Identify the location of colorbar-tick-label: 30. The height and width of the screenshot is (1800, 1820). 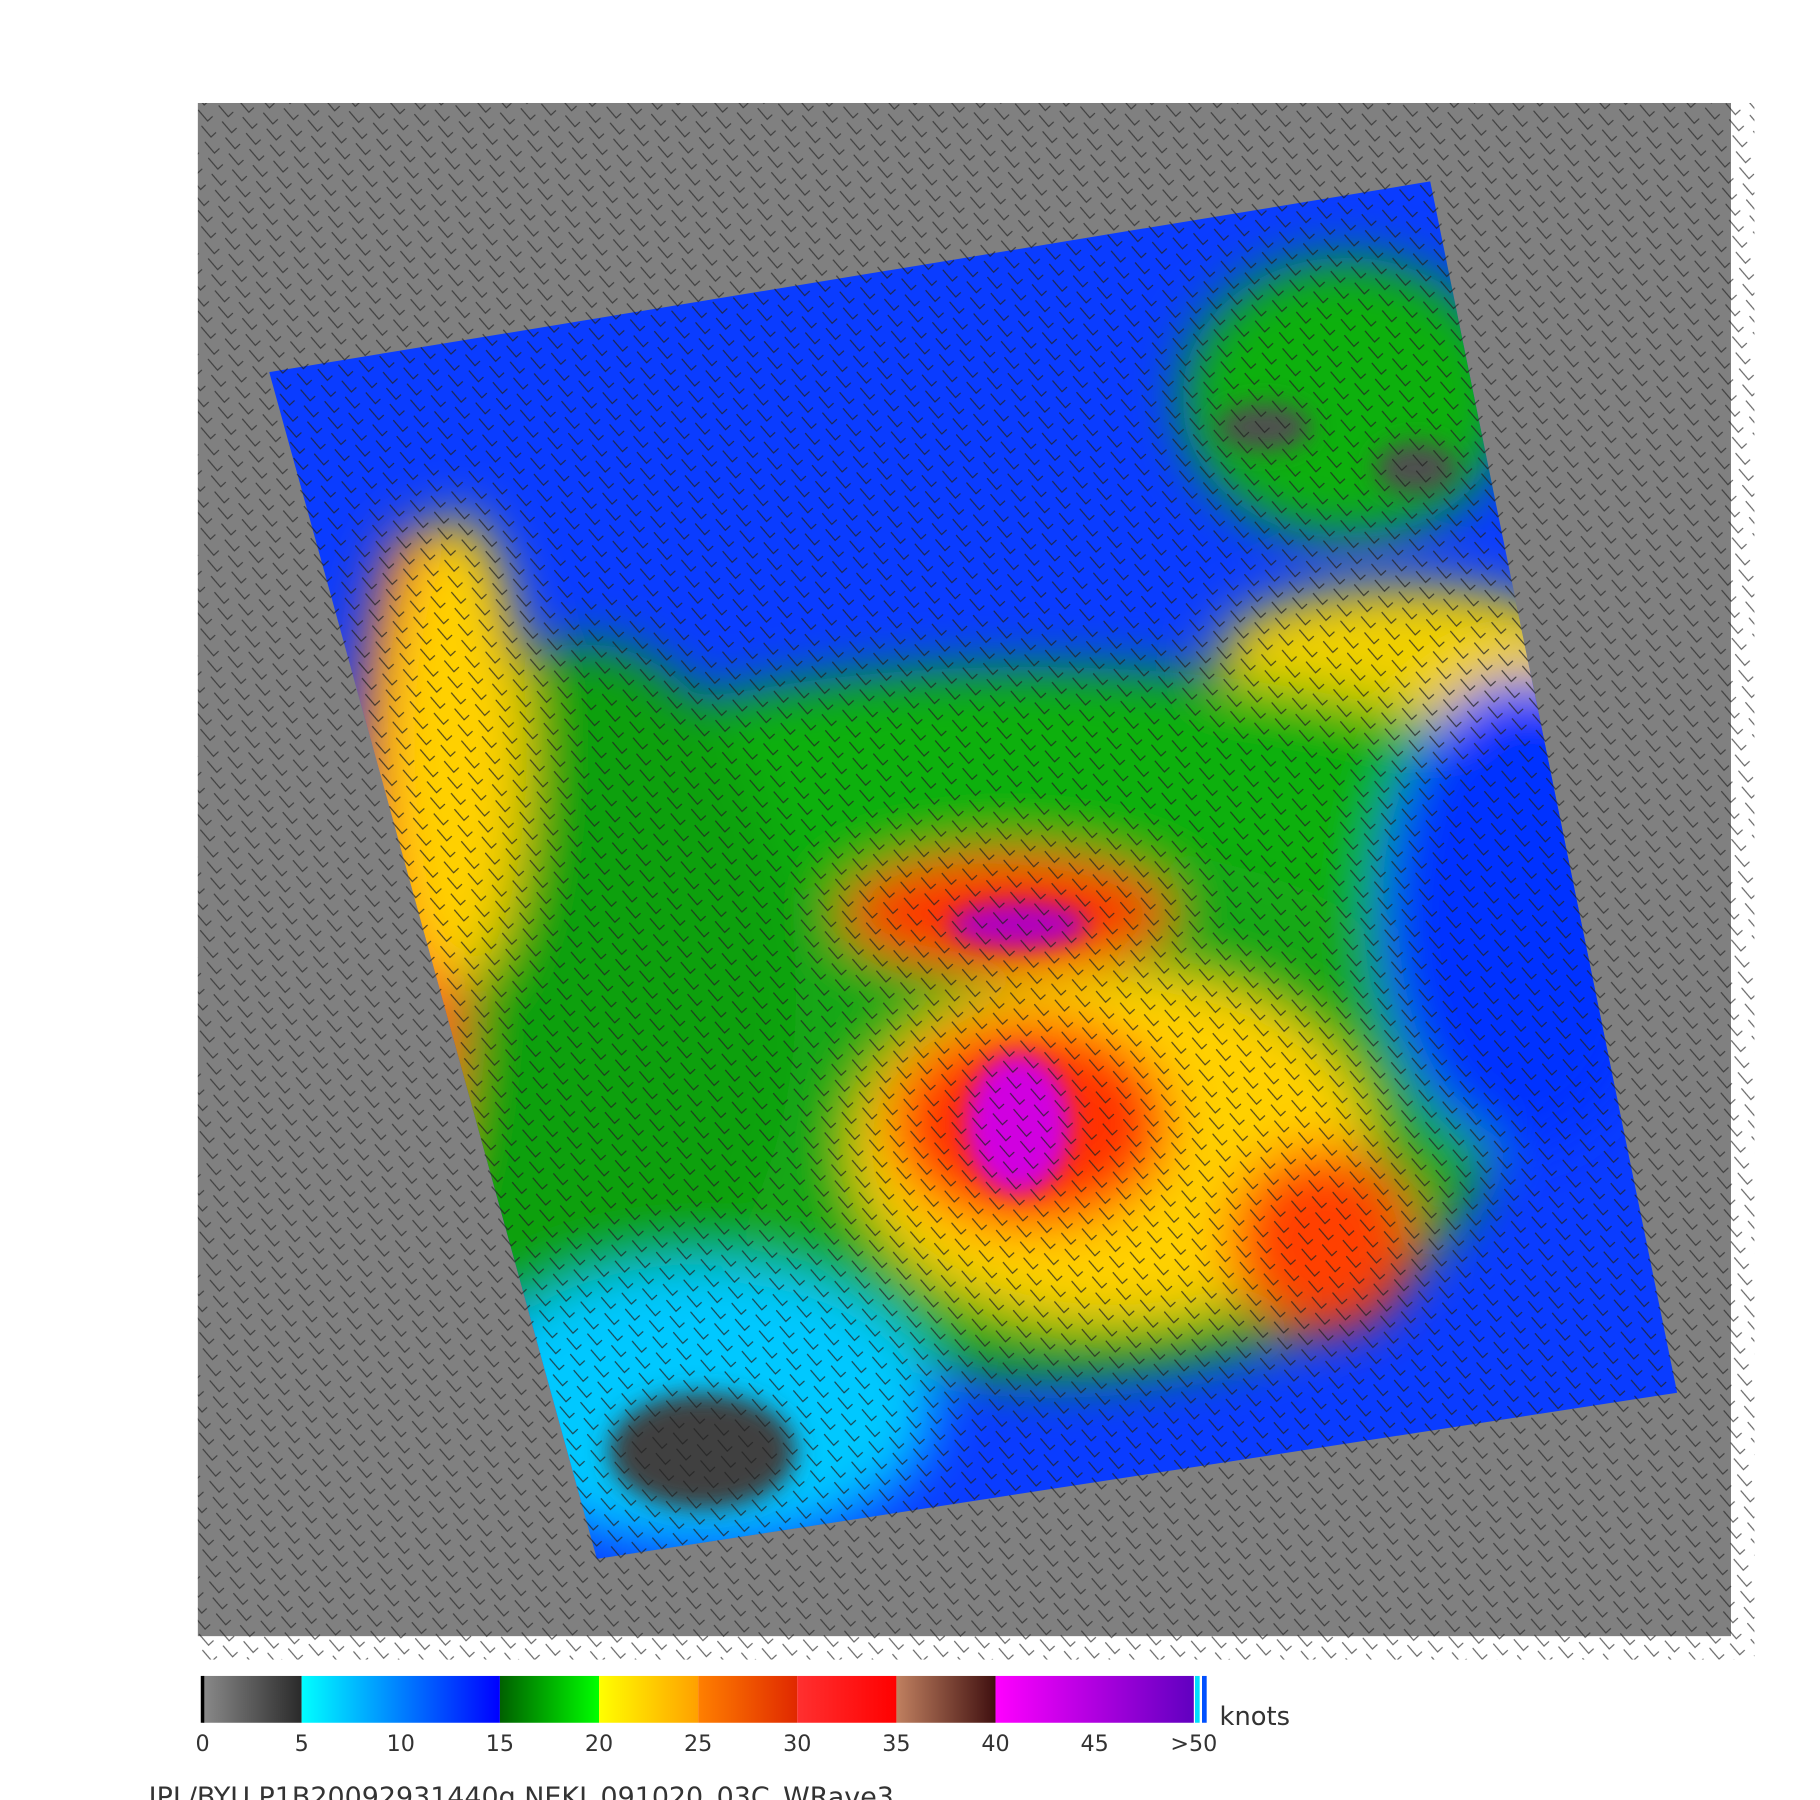
(797, 1744).